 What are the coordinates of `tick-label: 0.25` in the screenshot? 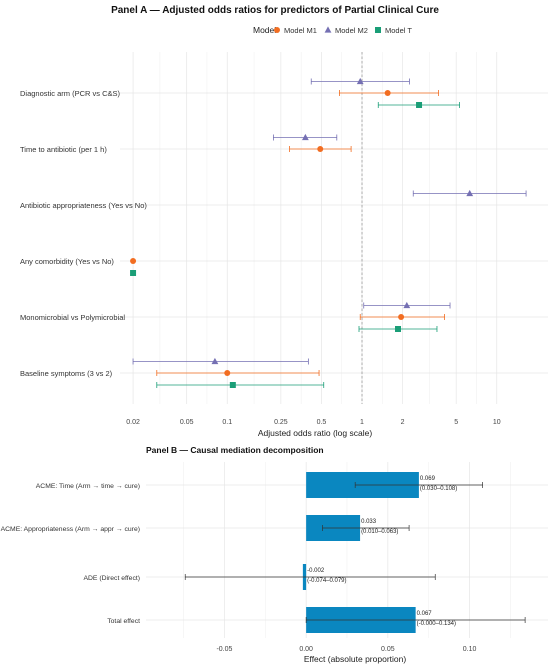 It's located at (281, 422).